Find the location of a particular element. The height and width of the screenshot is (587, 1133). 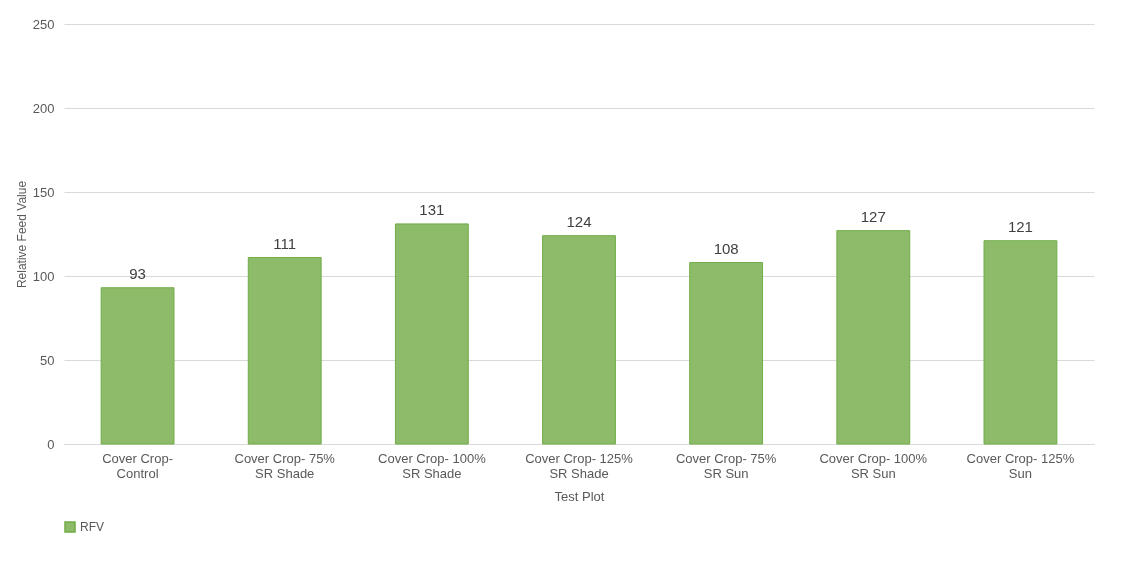

data-label: 131 is located at coordinates (432, 209).